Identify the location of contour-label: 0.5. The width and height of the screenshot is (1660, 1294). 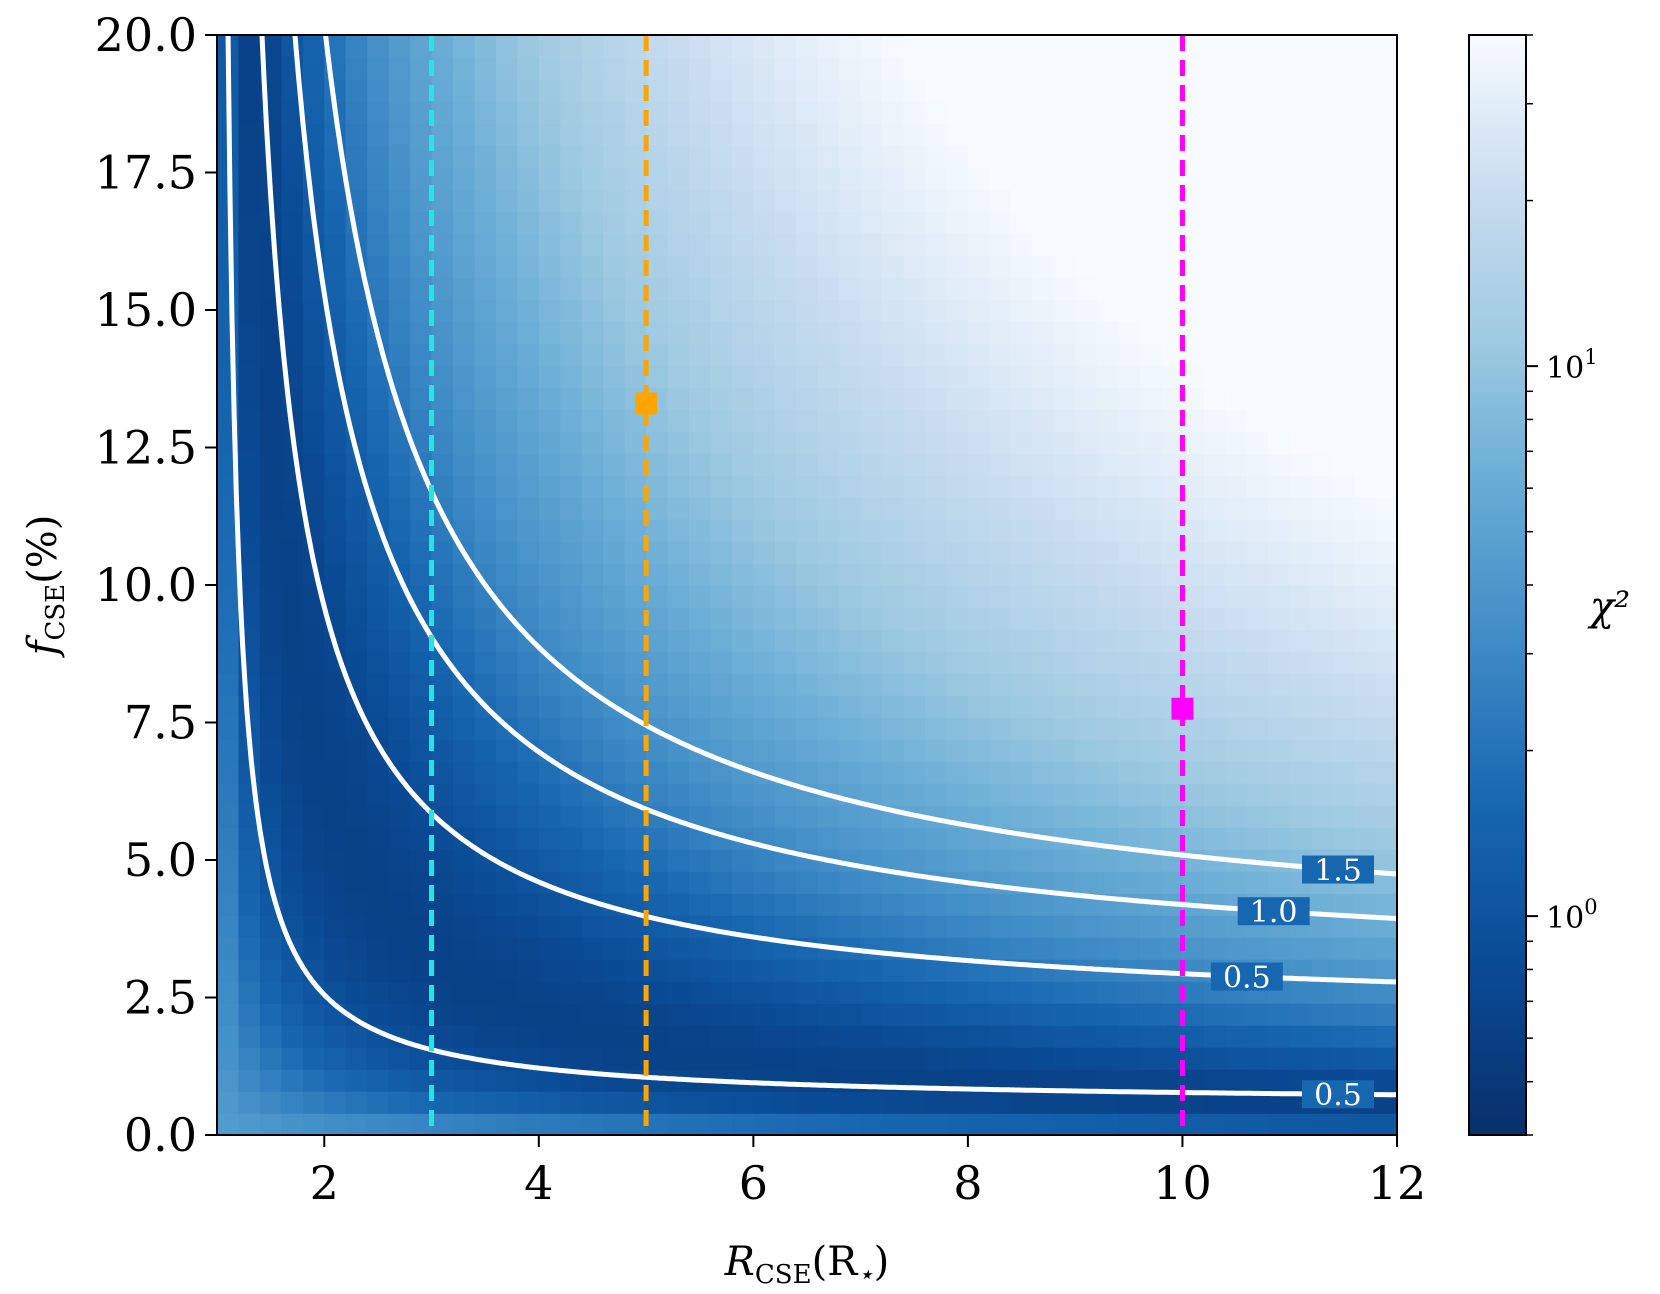
(1247, 978).